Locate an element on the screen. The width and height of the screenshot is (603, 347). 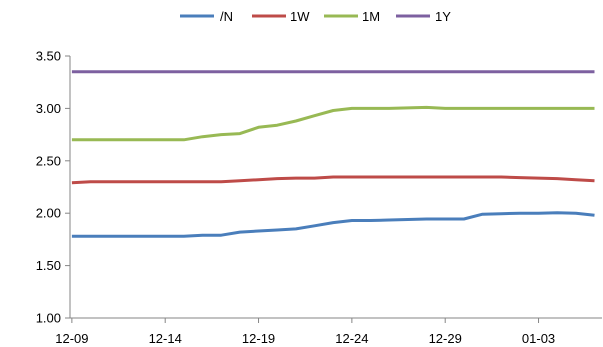
legend-label: 1M is located at coordinates (371, 16).